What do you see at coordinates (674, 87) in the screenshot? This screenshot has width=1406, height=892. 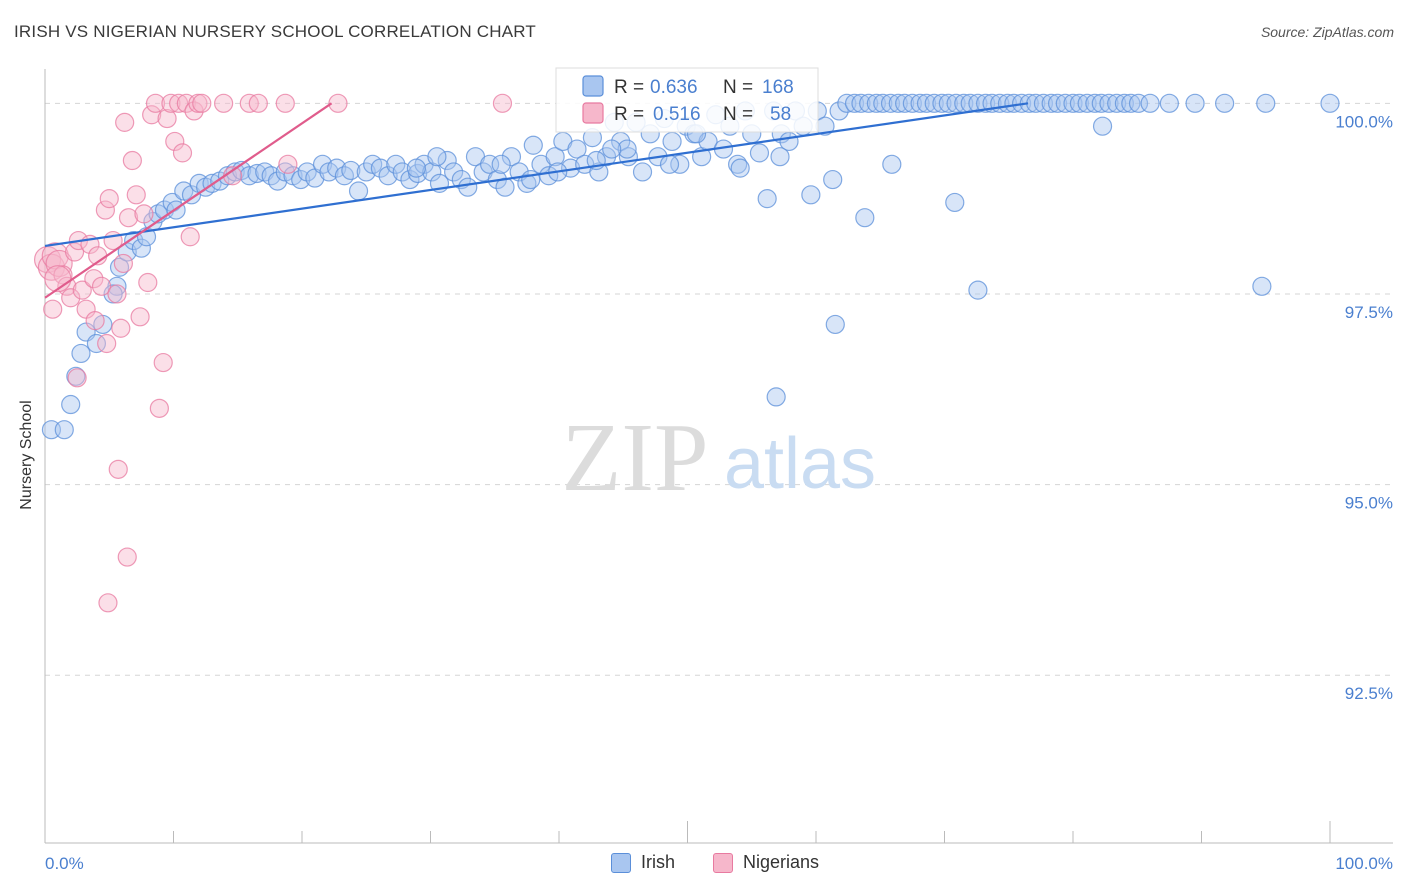 I see `stats-r-value-irish: 0.636` at bounding box center [674, 87].